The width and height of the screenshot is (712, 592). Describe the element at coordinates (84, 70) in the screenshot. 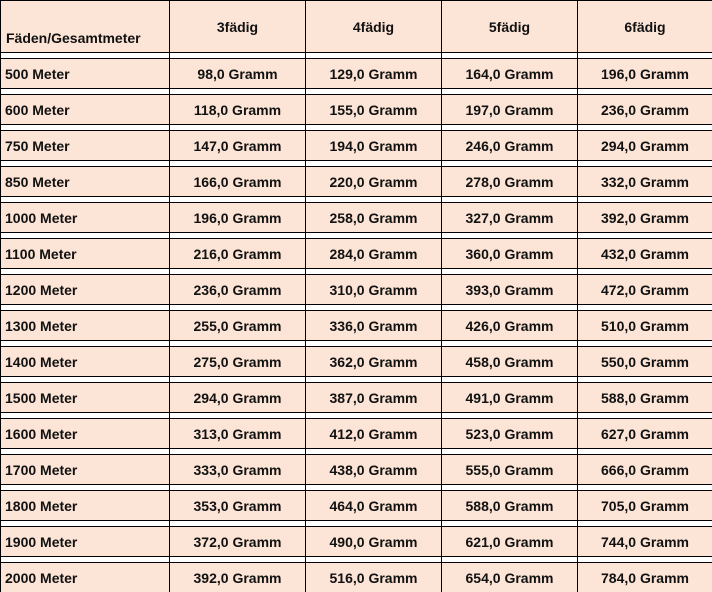

I see `row-label: 500 Meter` at that location.